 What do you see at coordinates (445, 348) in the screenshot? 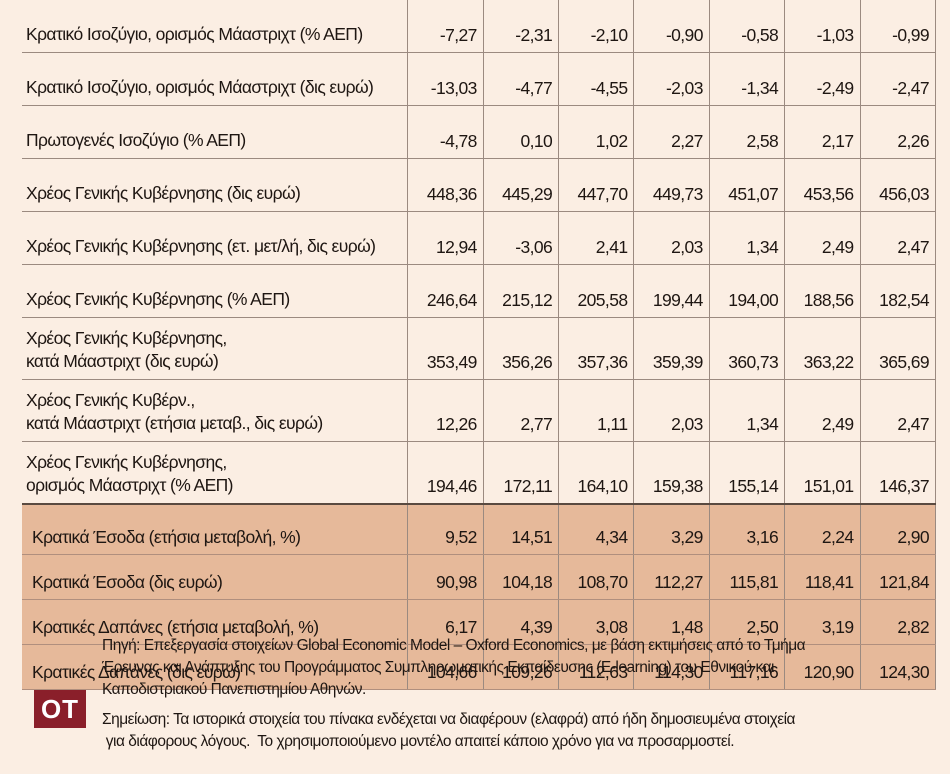
I see `value-cell: 353,49` at bounding box center [445, 348].